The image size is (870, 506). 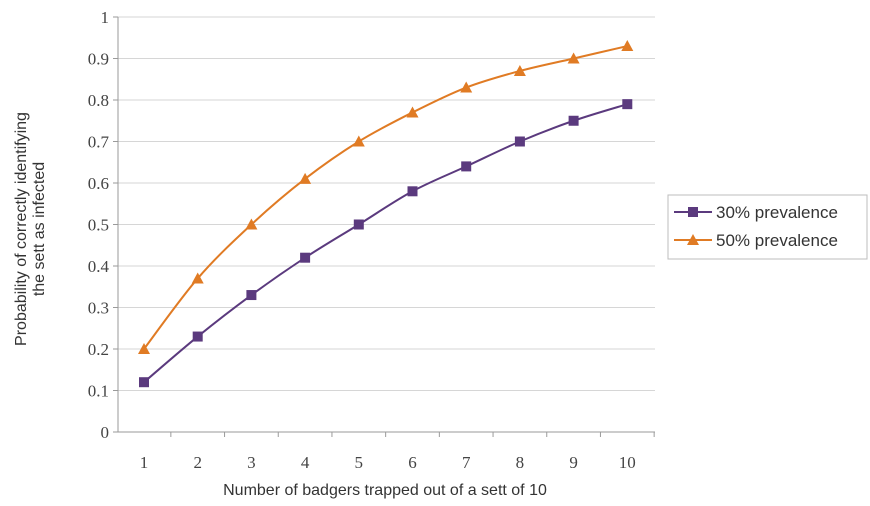 What do you see at coordinates (98, 308) in the screenshot?
I see `y-tick-label: 0.3` at bounding box center [98, 308].